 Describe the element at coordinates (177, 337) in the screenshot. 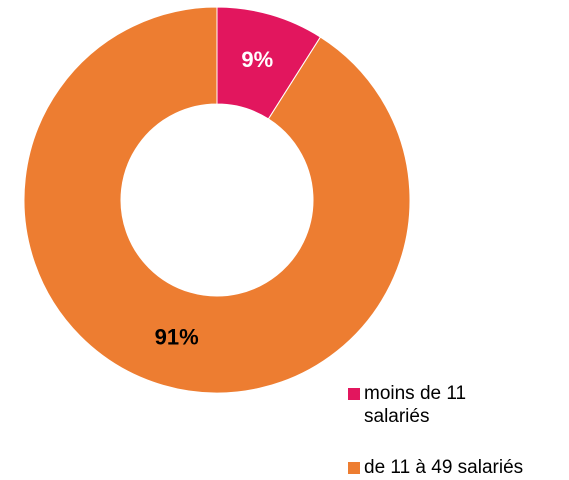

I see `data-label: 91%` at that location.